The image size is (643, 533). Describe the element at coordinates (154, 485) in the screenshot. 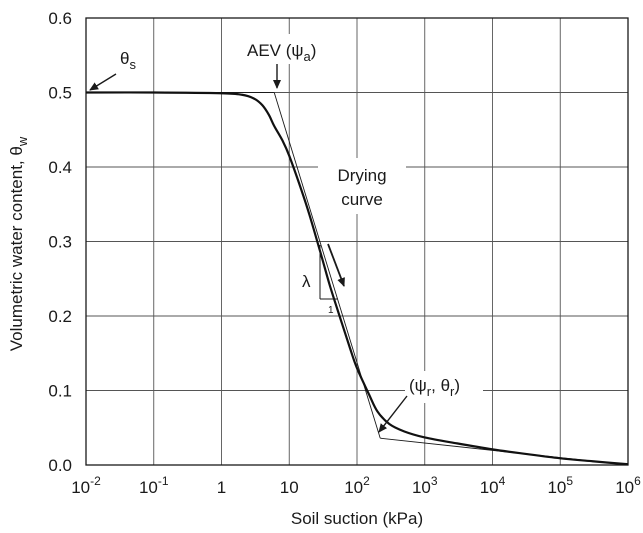

I see `x-tick-label: 10⁻¹` at that location.